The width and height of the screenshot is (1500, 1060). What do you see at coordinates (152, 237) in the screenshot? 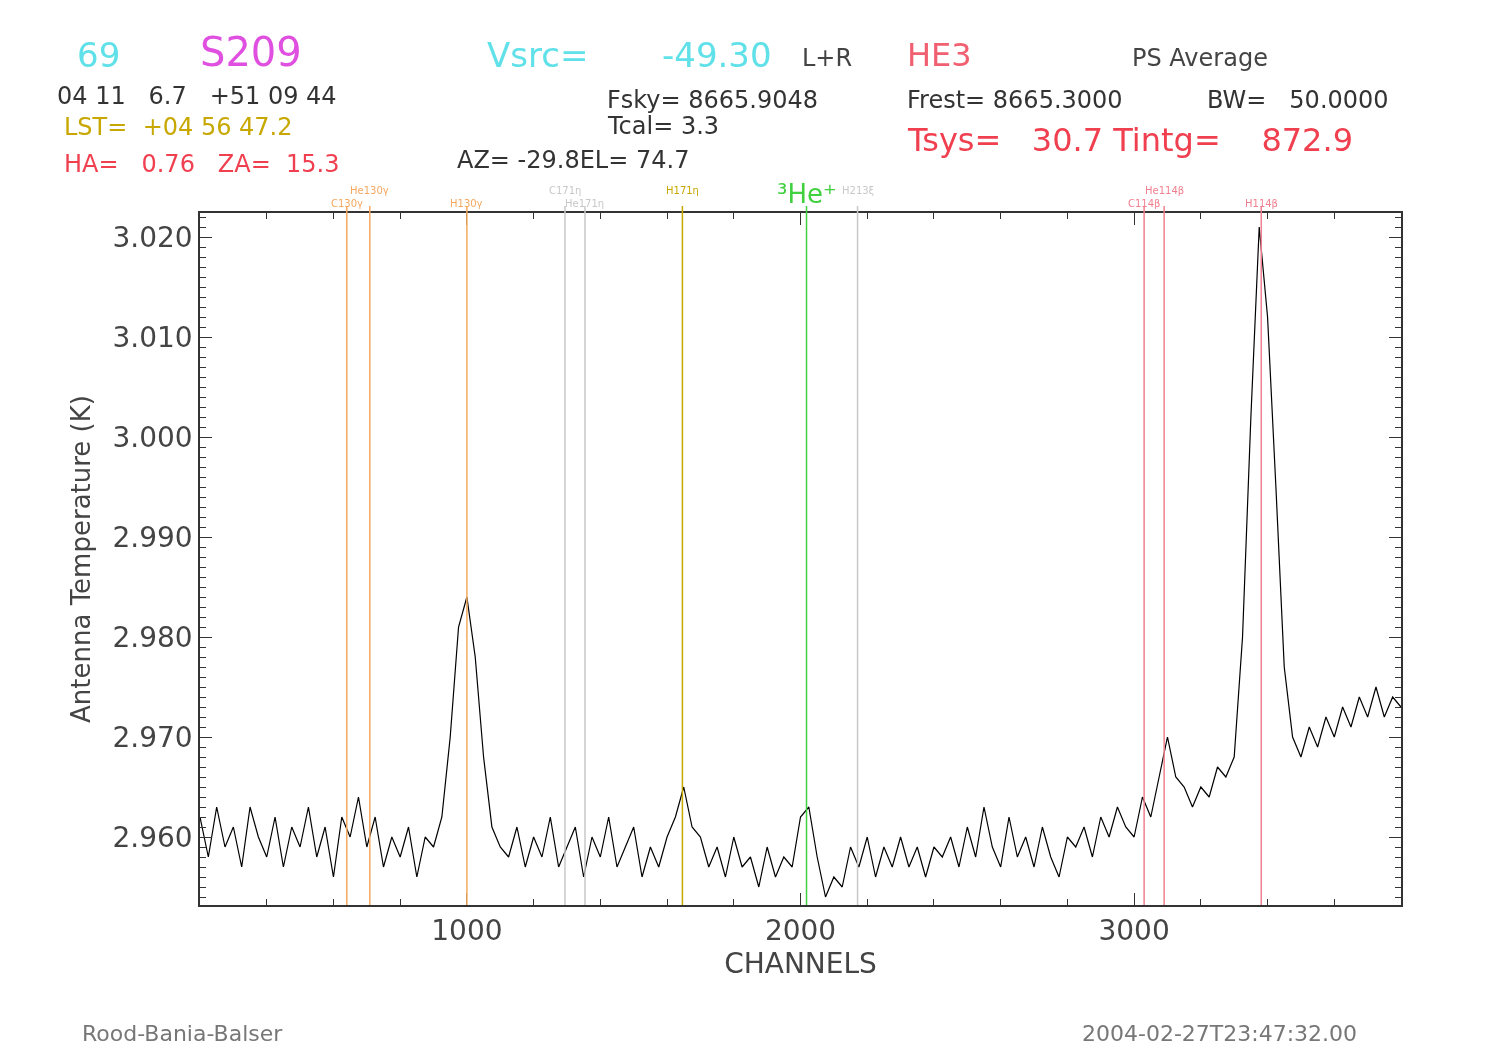
I see `y-tick-label: 3.020` at bounding box center [152, 237].